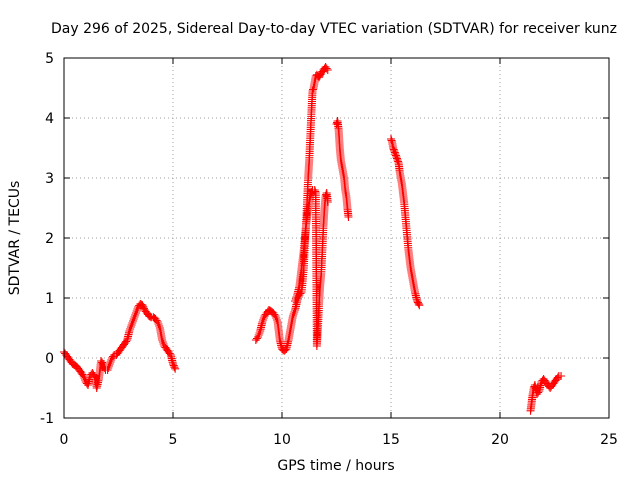 Image resolution: width=640 pixels, height=480 pixels. Describe the element at coordinates (500, 440) in the screenshot. I see `x-tick-label: 20` at that location.